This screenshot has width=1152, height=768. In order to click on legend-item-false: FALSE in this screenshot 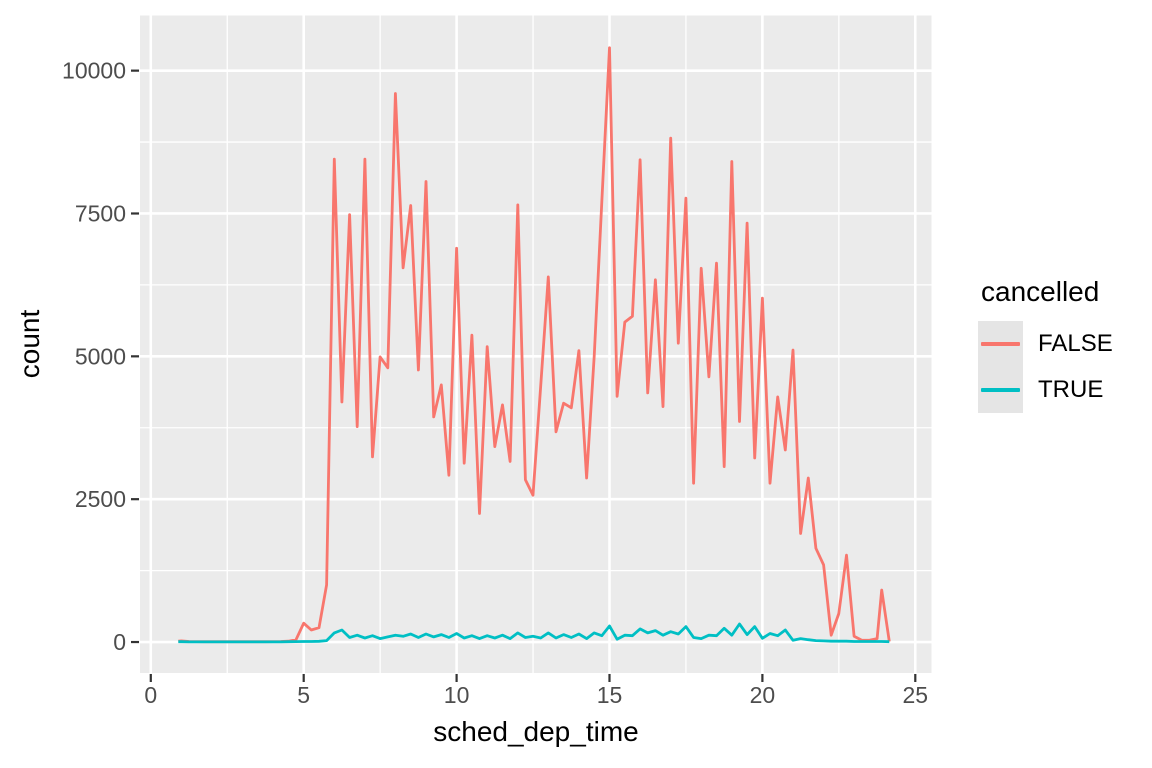, I will do `click(1045, 344)`.